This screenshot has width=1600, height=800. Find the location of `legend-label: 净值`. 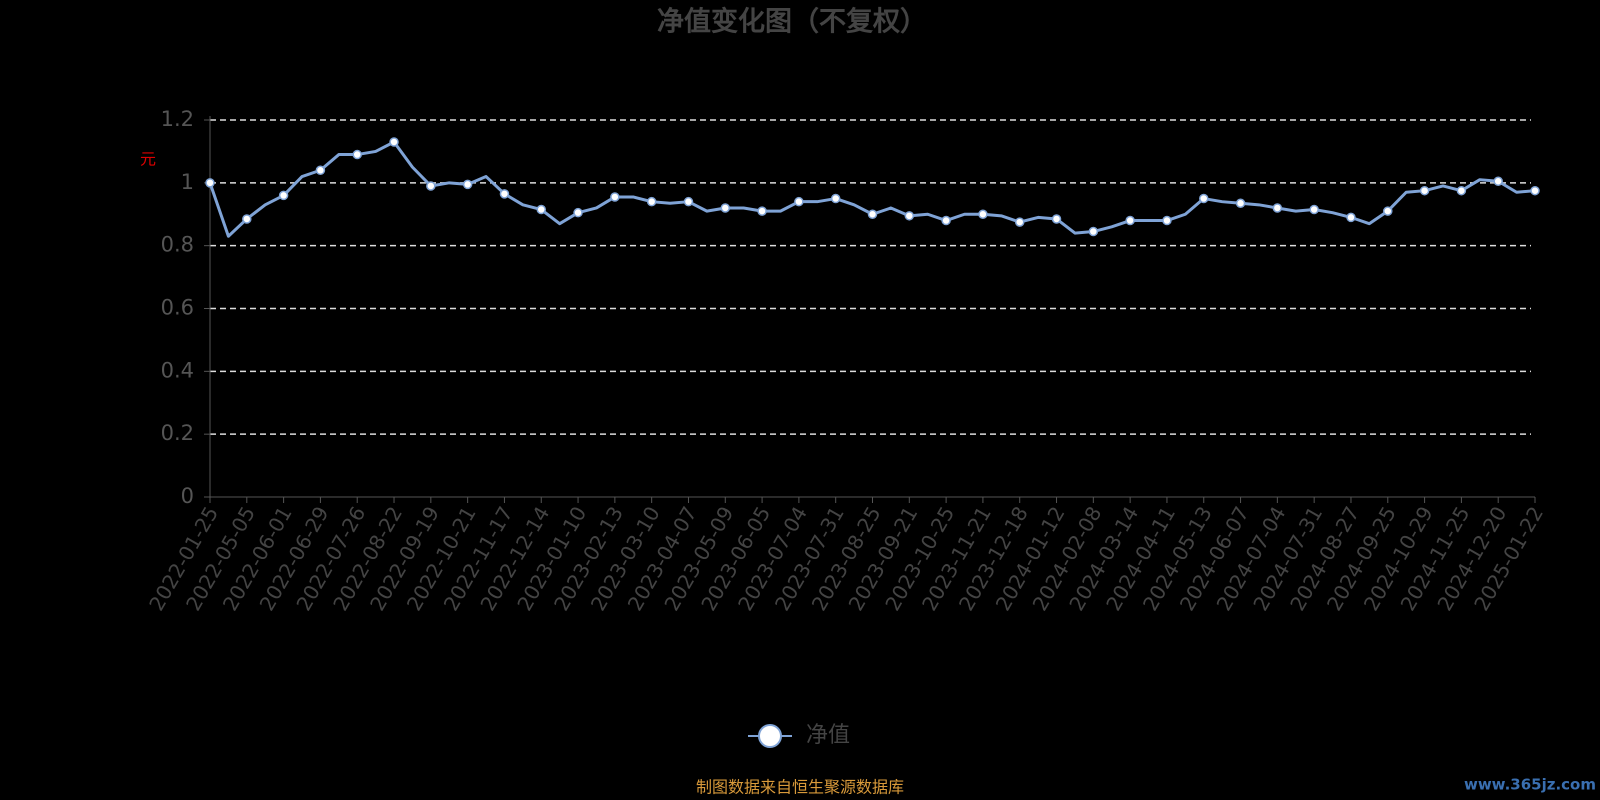

legend-label: 净值 is located at coordinates (828, 735).